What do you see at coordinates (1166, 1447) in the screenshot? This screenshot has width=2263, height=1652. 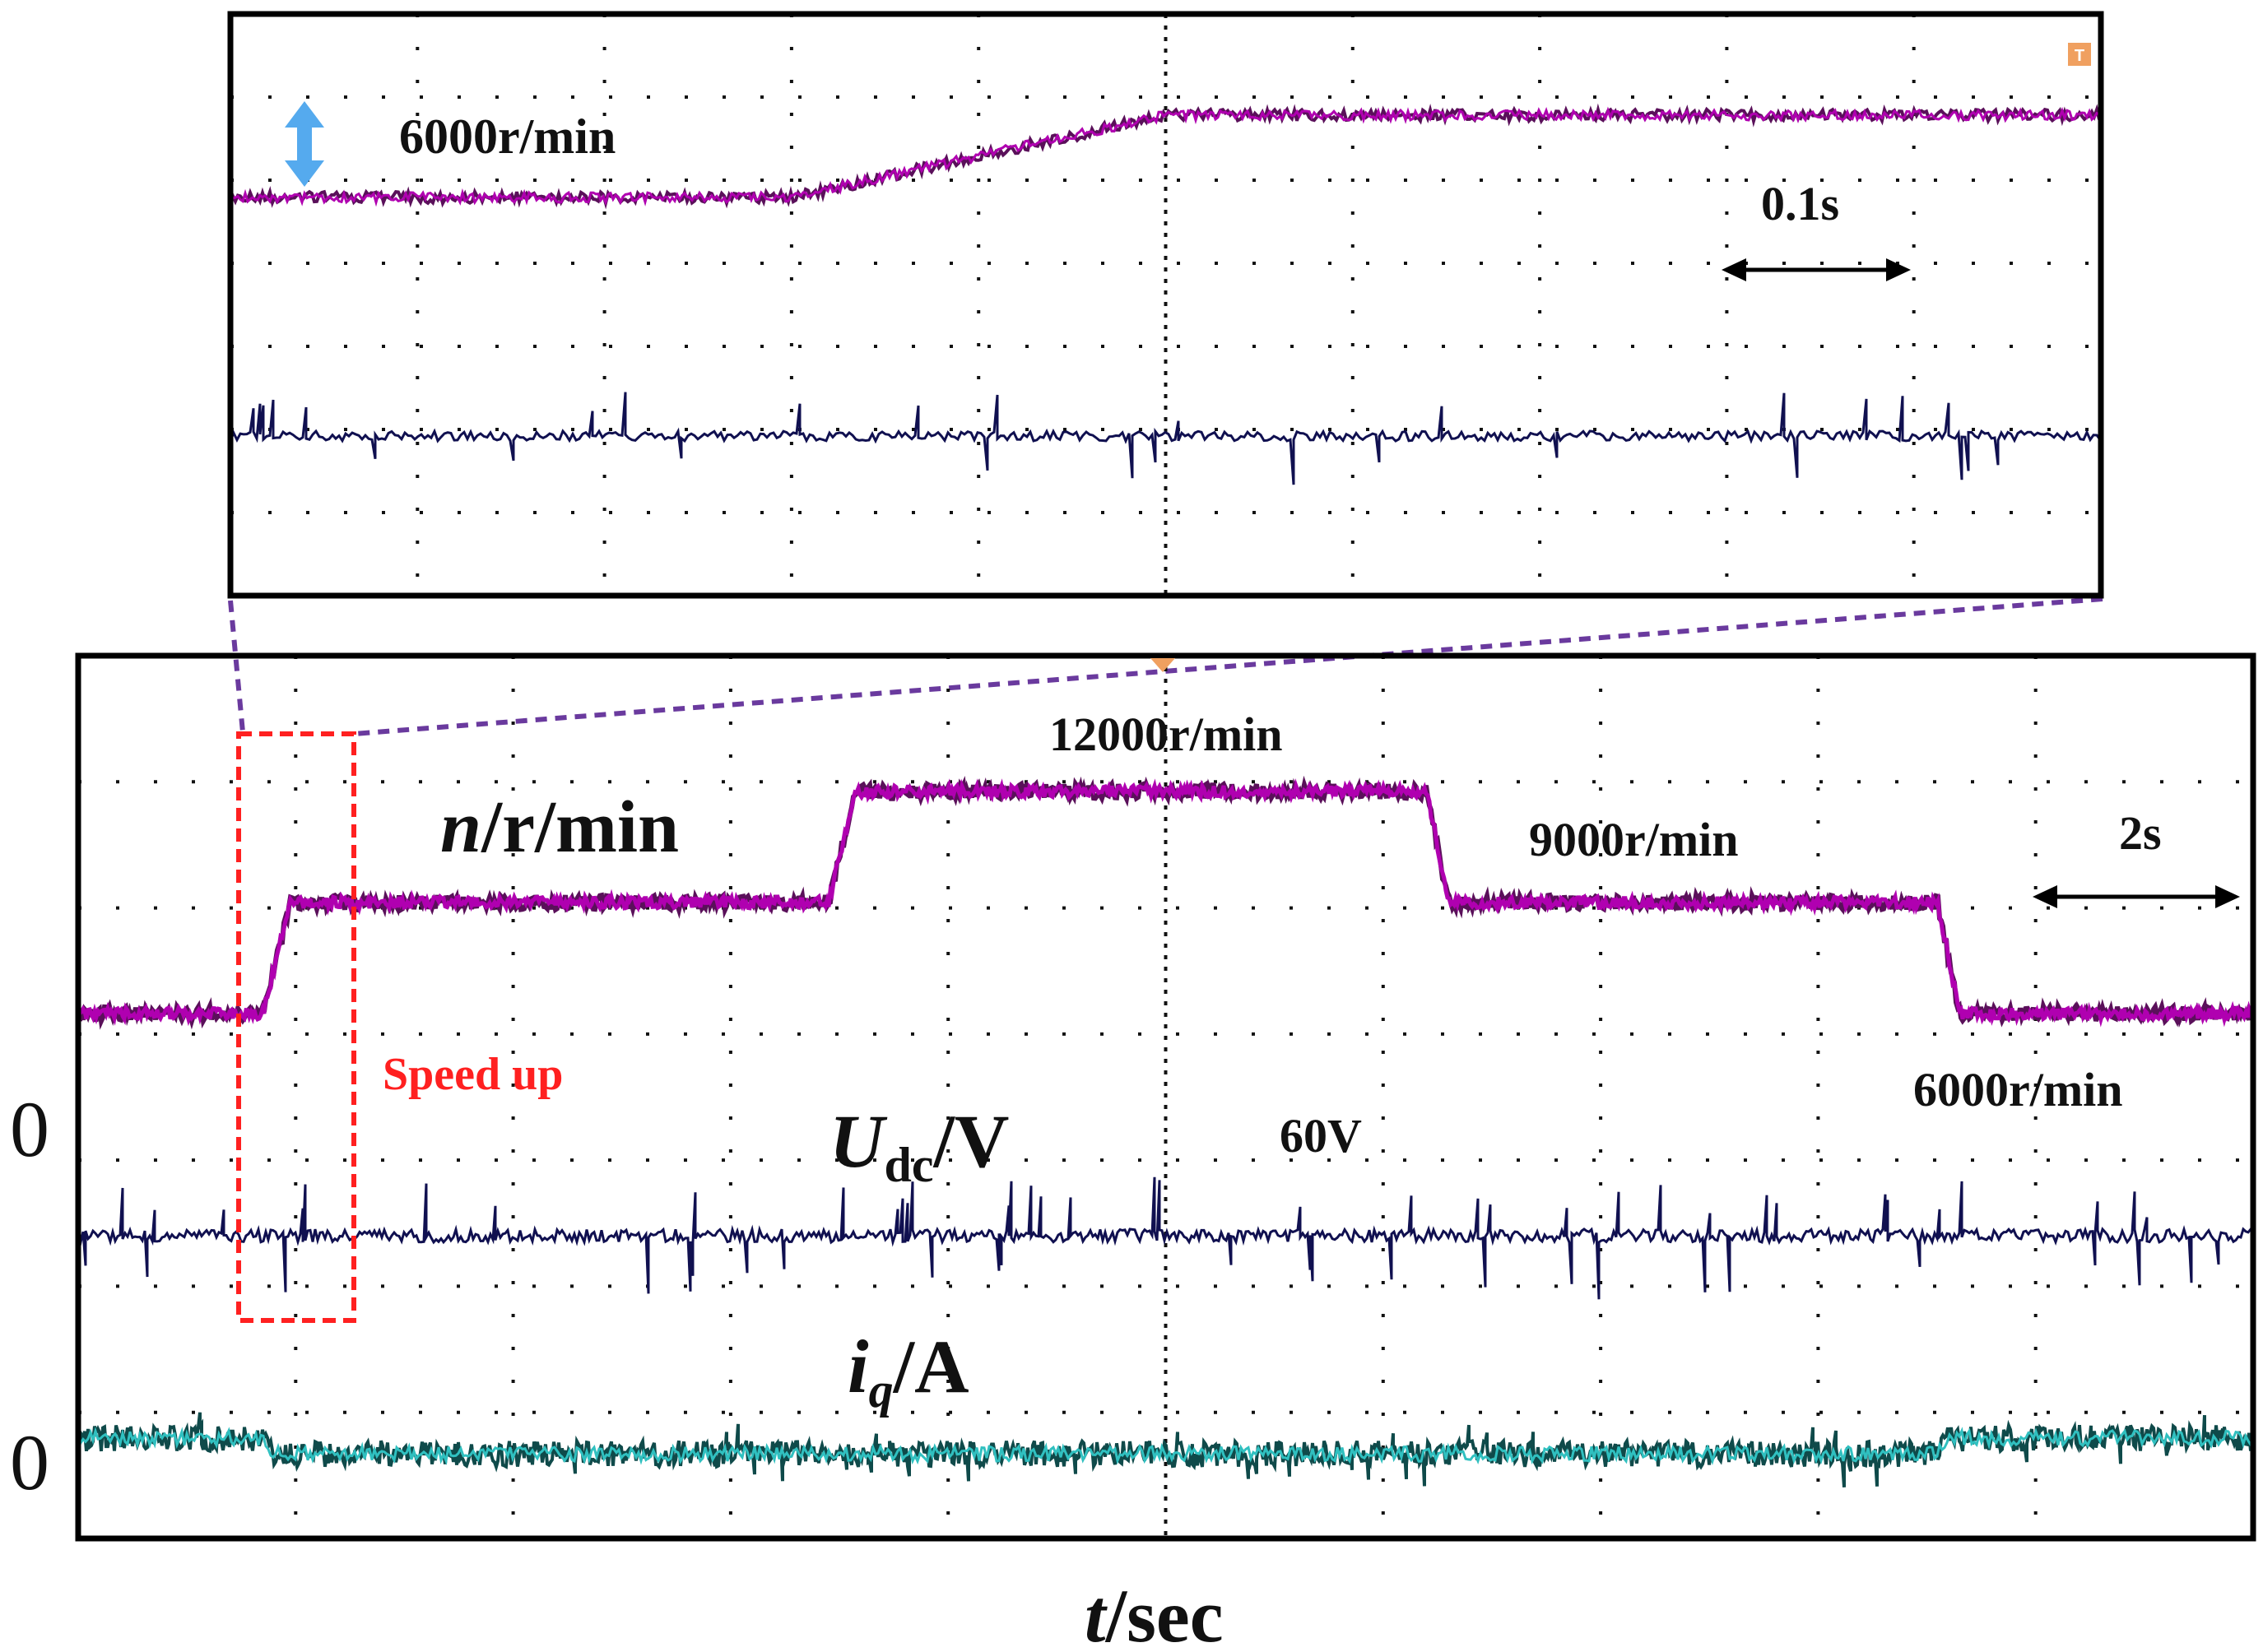 I see `iq-trace` at bounding box center [1166, 1447].